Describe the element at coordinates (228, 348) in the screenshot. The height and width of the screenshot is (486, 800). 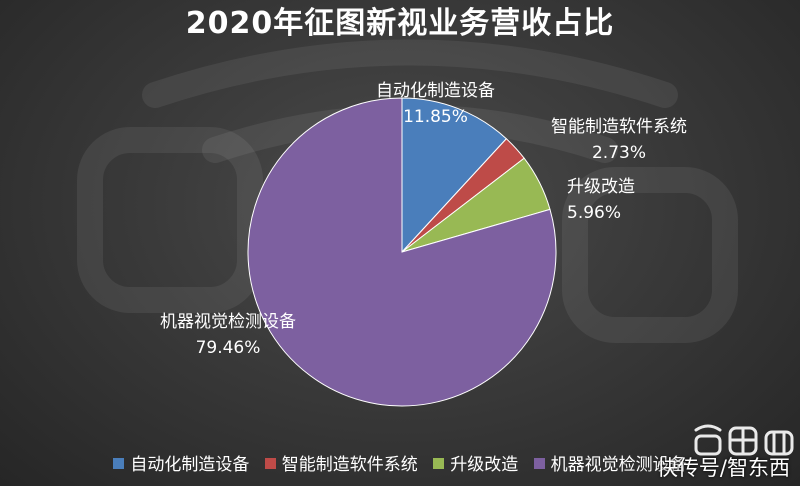
I see `slice-label-vision-value: 79.46%` at that location.